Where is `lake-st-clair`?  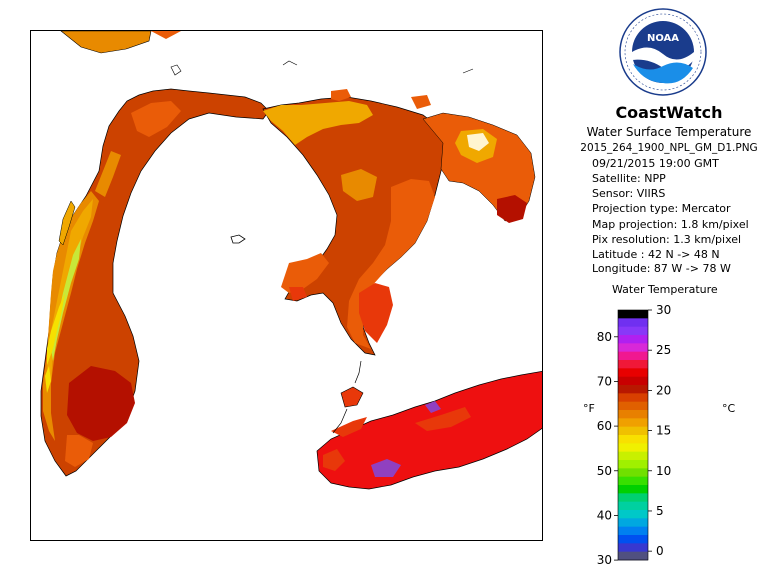 lake-st-clair is located at coordinates (352, 397).